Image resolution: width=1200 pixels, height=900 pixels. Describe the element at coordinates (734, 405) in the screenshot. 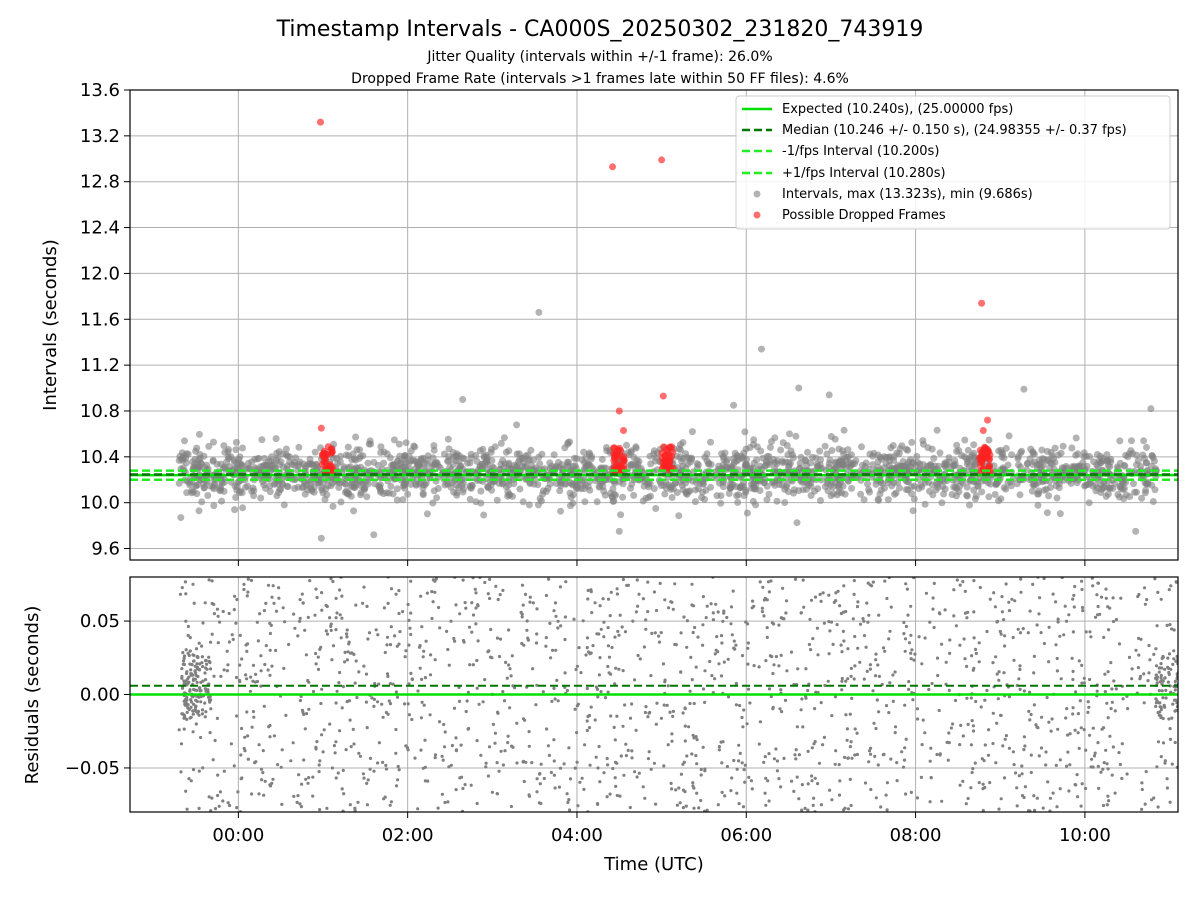

I see `interval-outlier-point` at that location.